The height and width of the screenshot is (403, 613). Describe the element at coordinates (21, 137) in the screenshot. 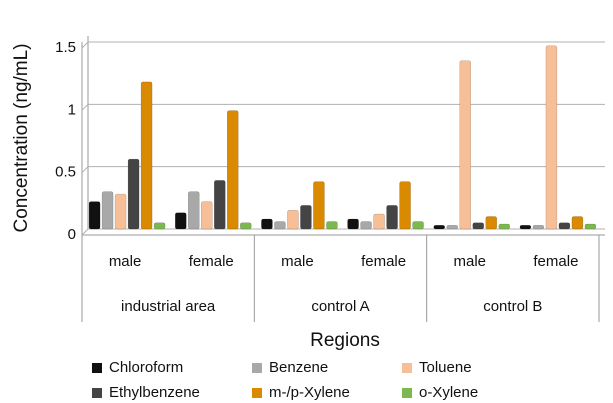

I see `y-axis-title: Concentration (ng/mL)` at that location.